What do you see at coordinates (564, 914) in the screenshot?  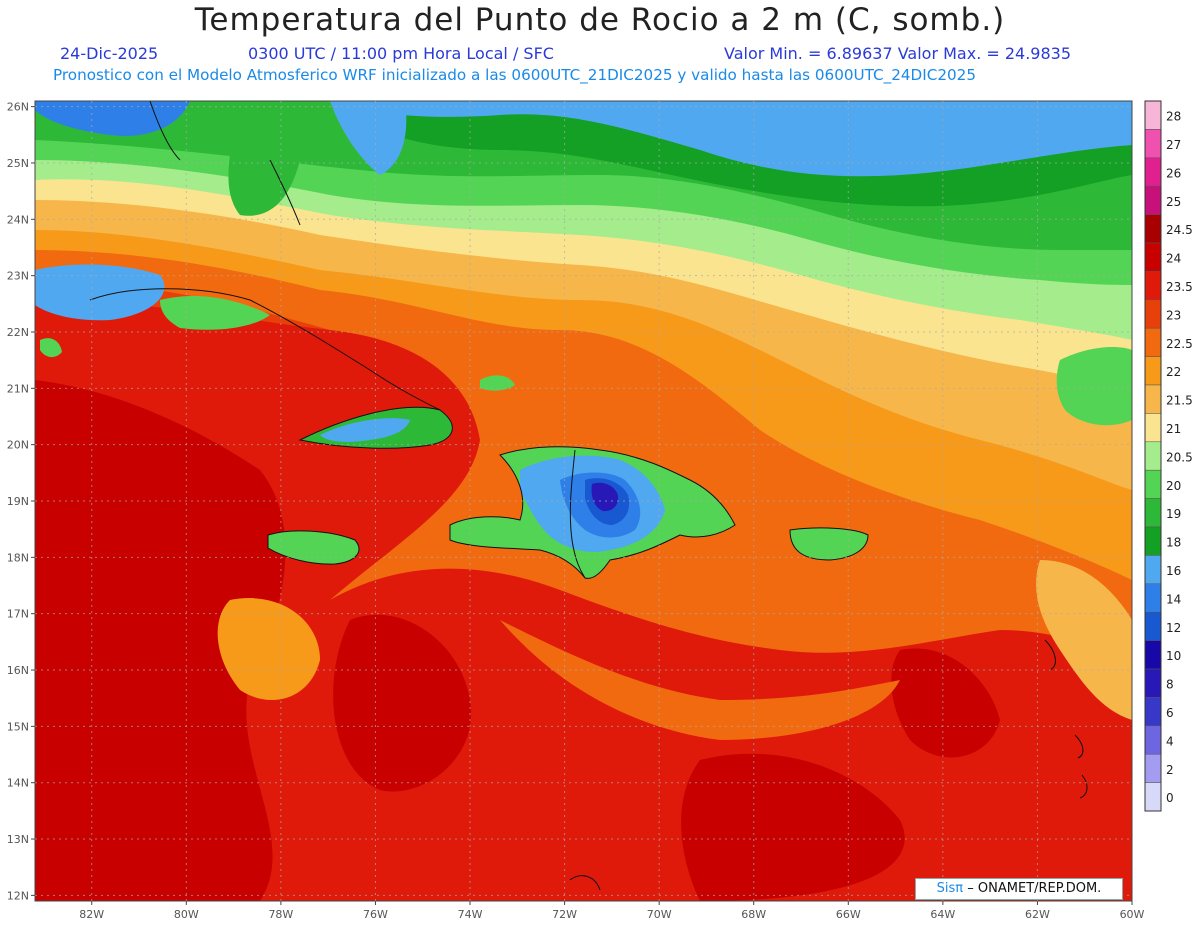 I see `lon-tick-label: 72W` at bounding box center [564, 914].